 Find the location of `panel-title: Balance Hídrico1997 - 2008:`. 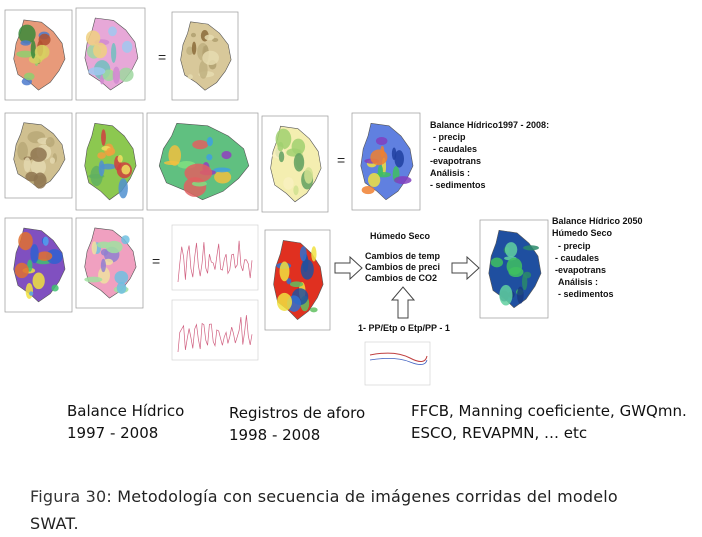

panel-title: Balance Hídrico1997 - 2008: is located at coordinates (489, 125).